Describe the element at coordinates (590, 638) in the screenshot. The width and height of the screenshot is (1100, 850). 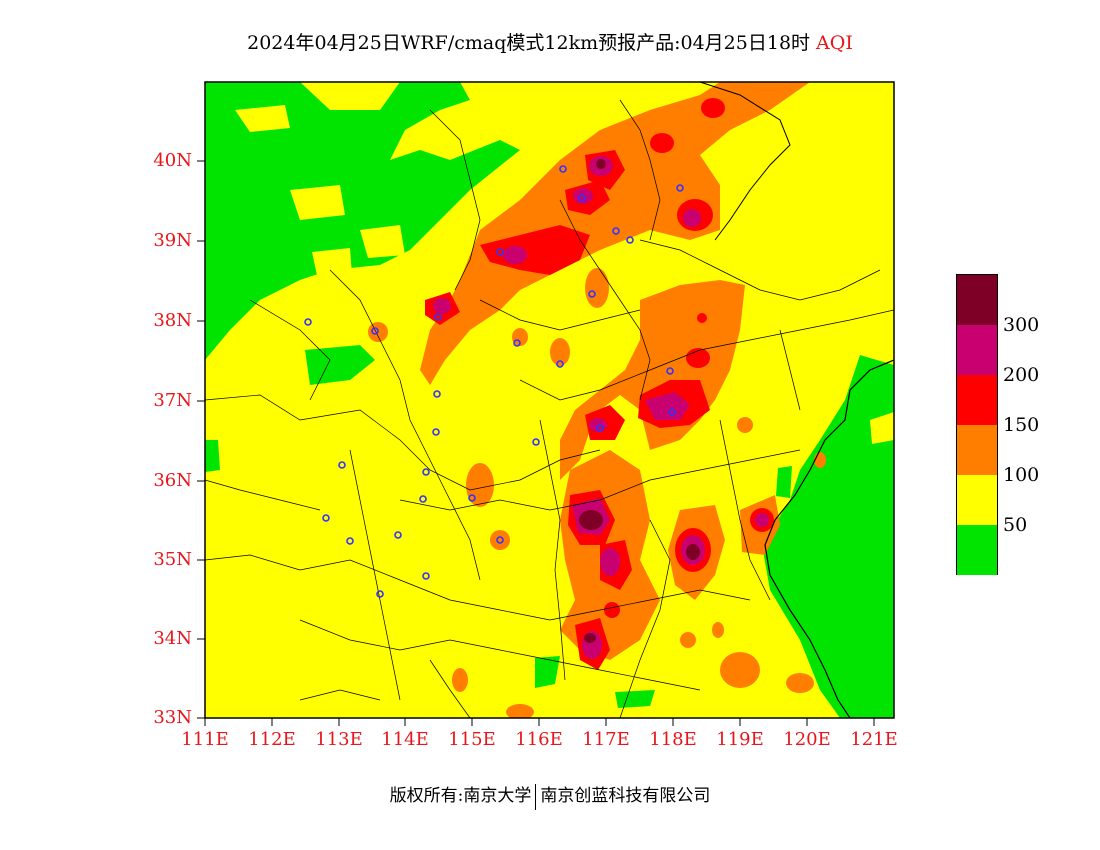
I see `maroon-core-d` at that location.